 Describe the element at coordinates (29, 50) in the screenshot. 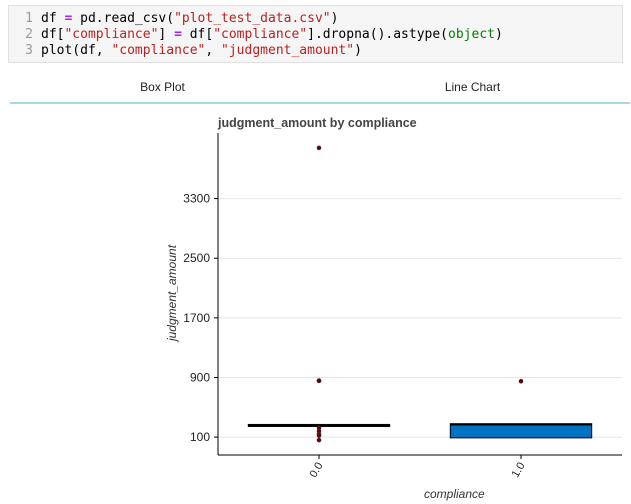

I see `line-number: 3` at that location.